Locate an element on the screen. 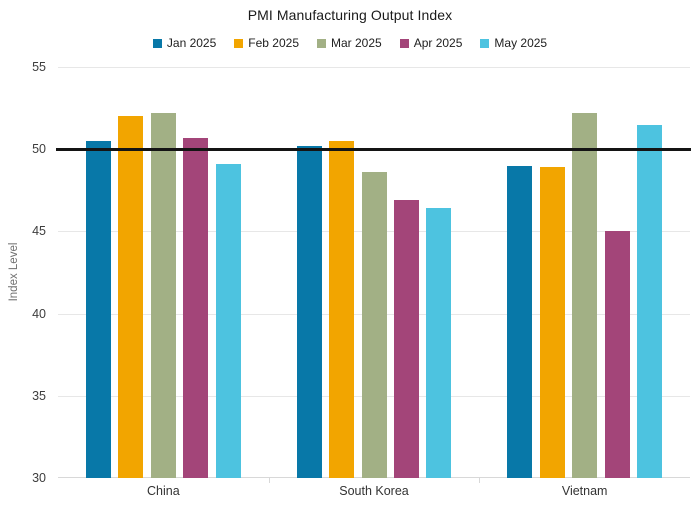  legend-item-mar-2025: Mar 2025 is located at coordinates (349, 43).